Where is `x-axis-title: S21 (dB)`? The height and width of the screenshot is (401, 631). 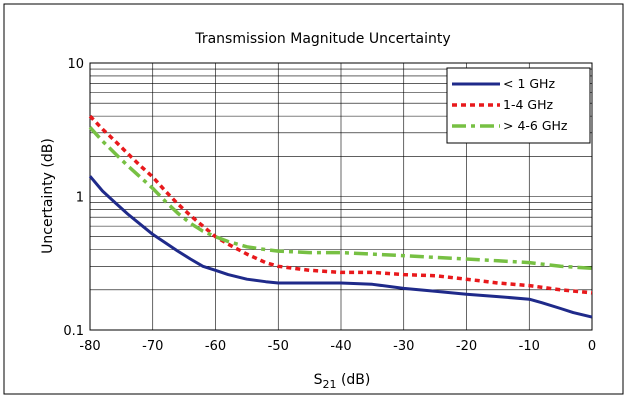
x-axis-title: S21 (dB) is located at coordinates (342, 381).